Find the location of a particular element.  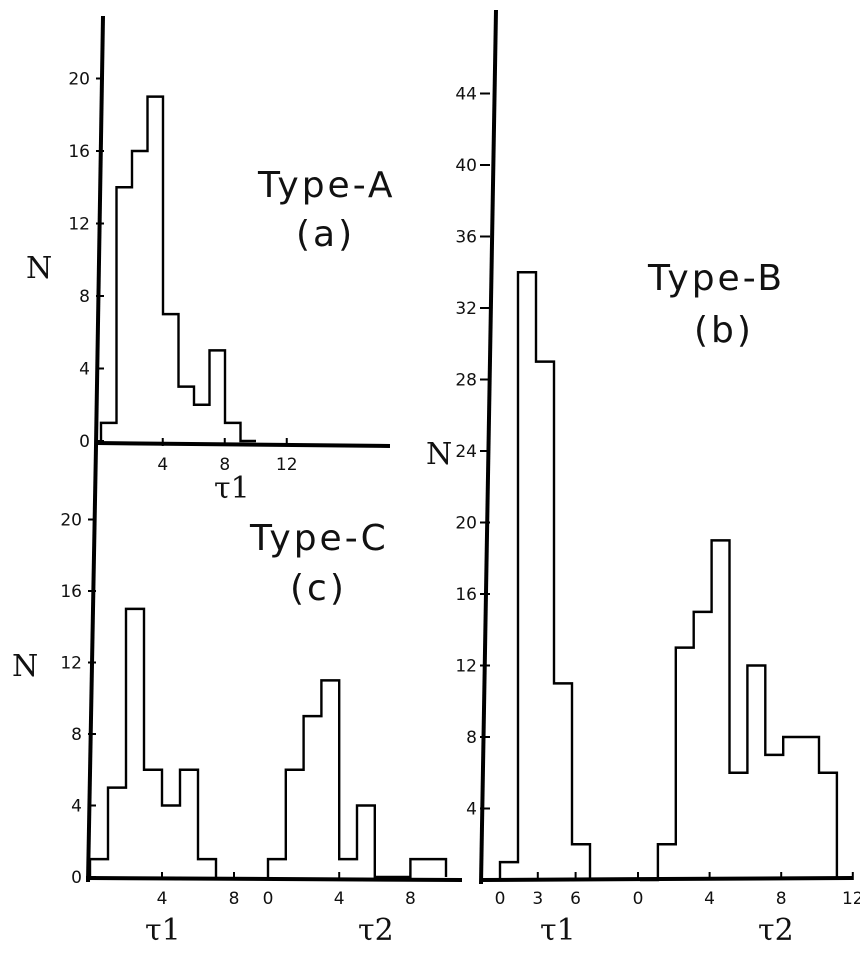

ytick-c: 12 is located at coordinates (71, 664).